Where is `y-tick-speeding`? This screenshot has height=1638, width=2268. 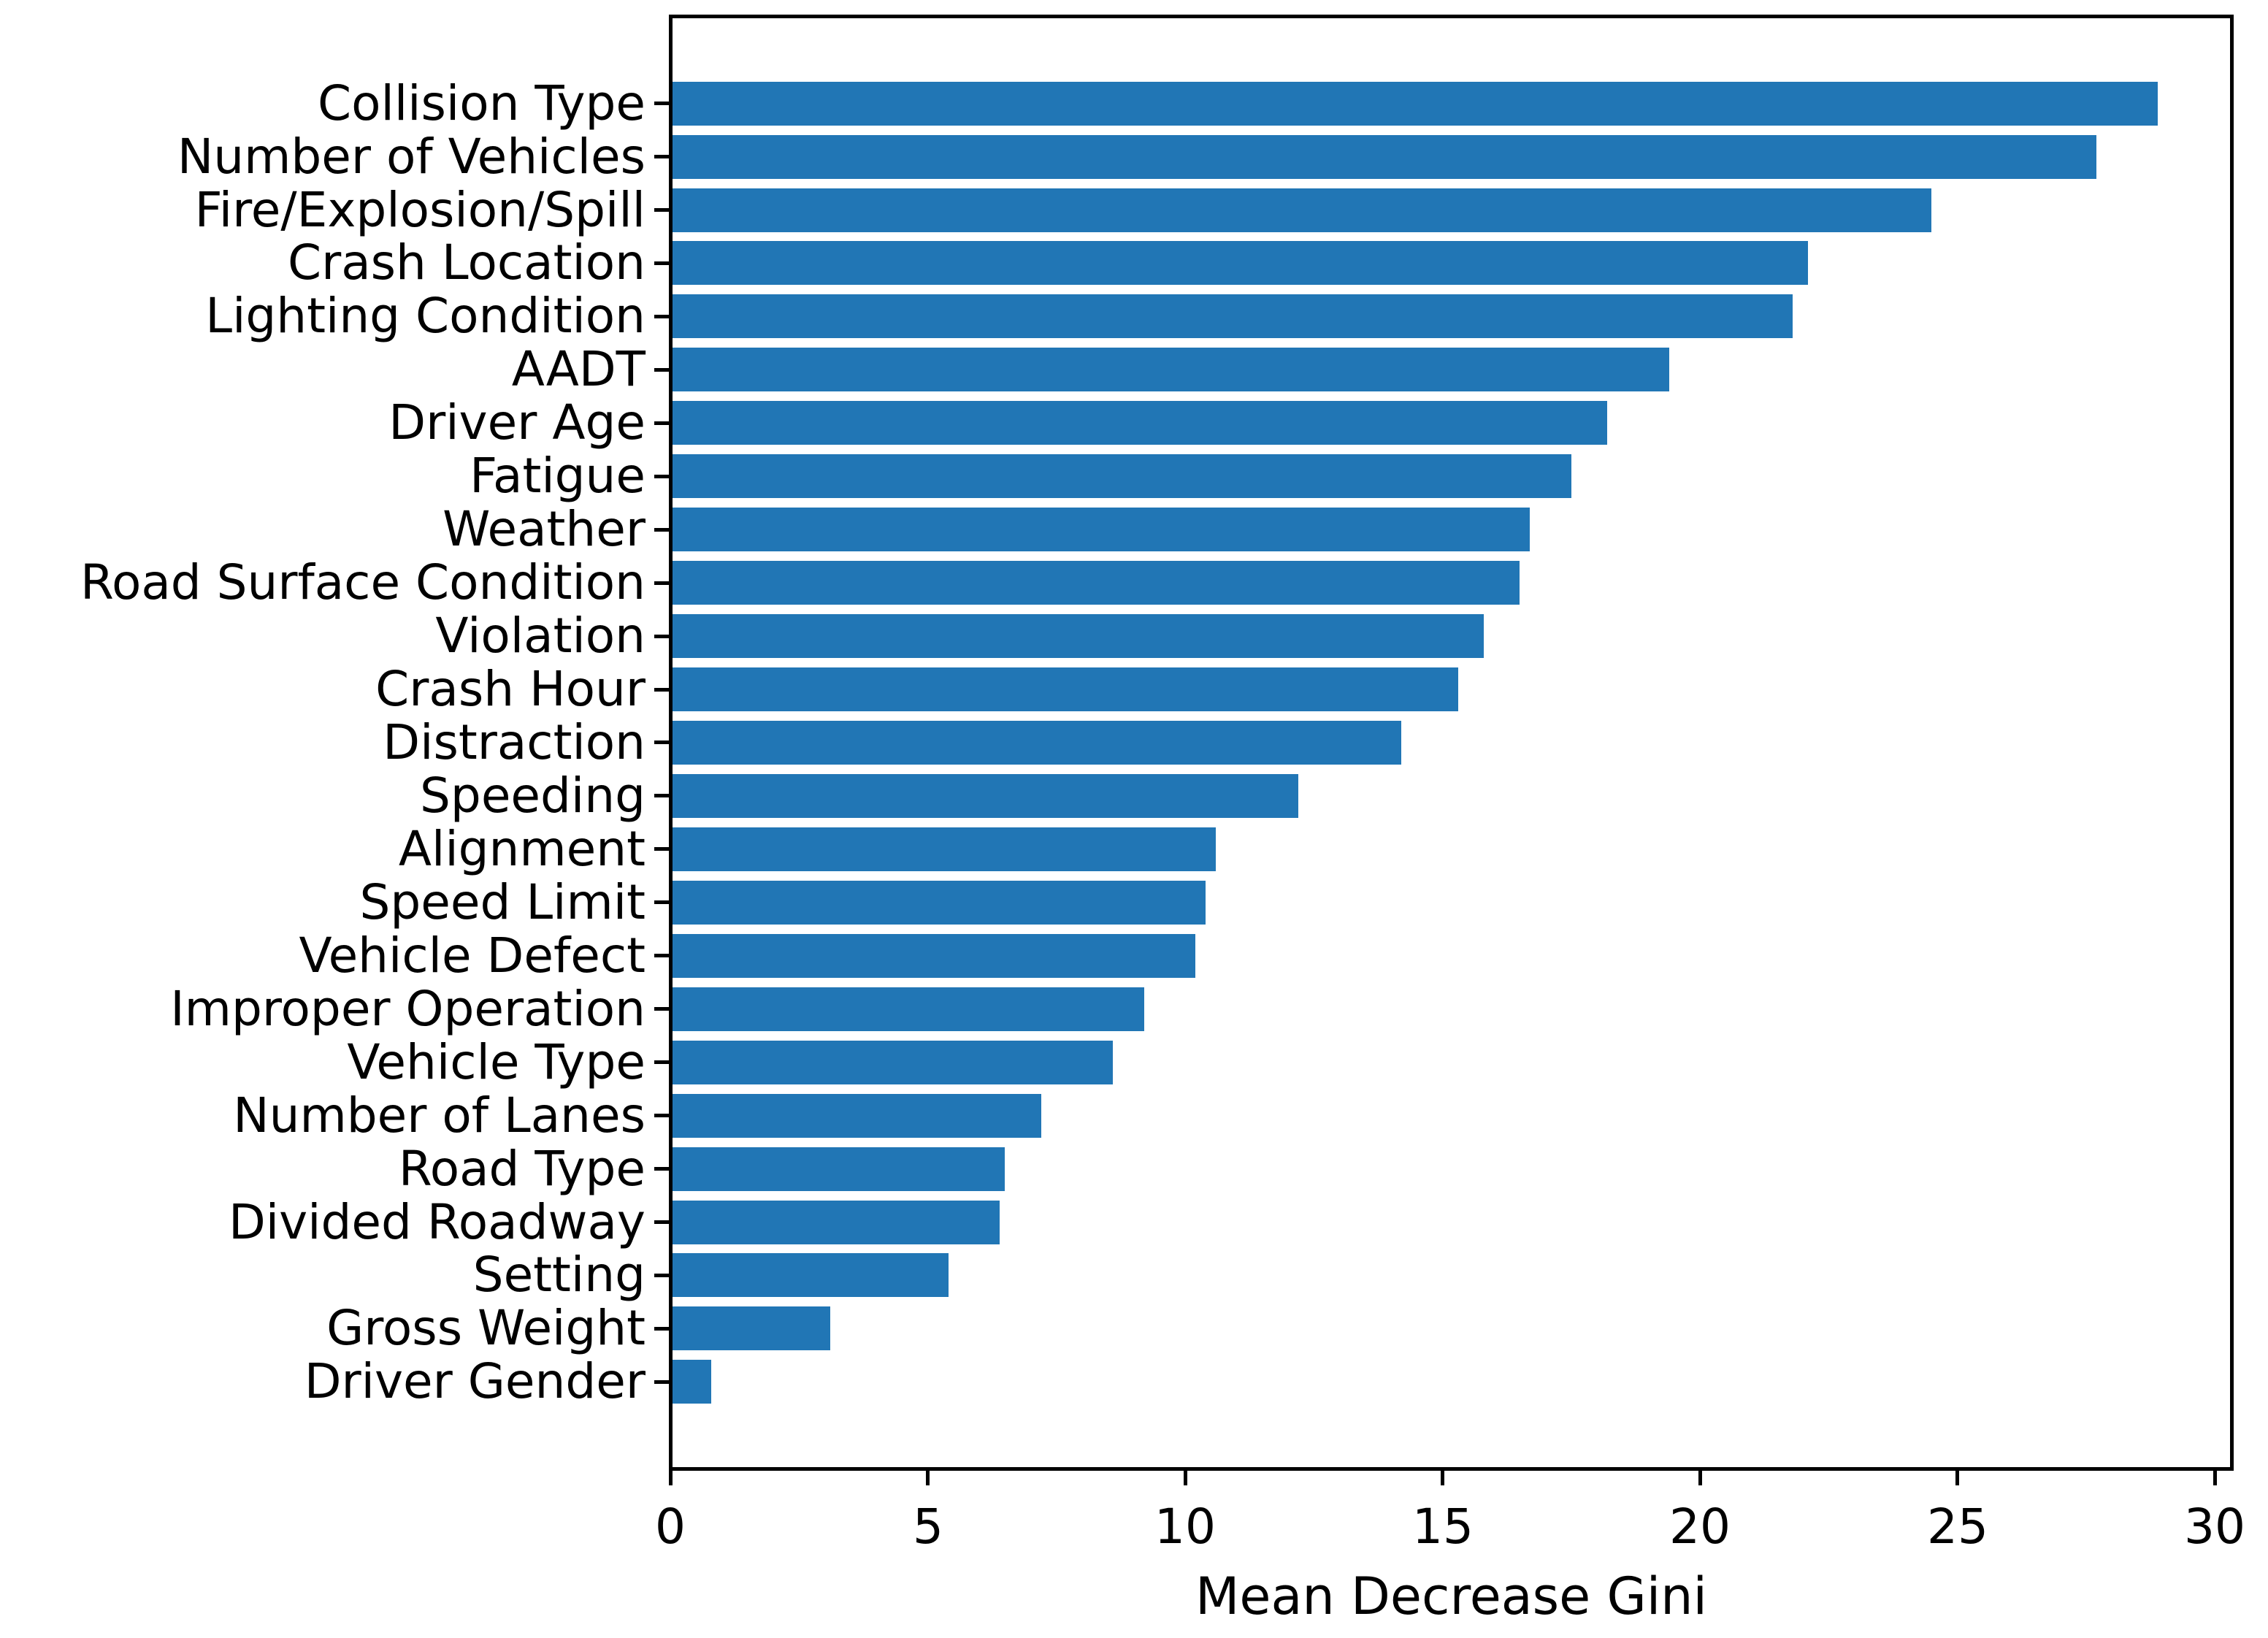
y-tick-speeding is located at coordinates (662, 796).